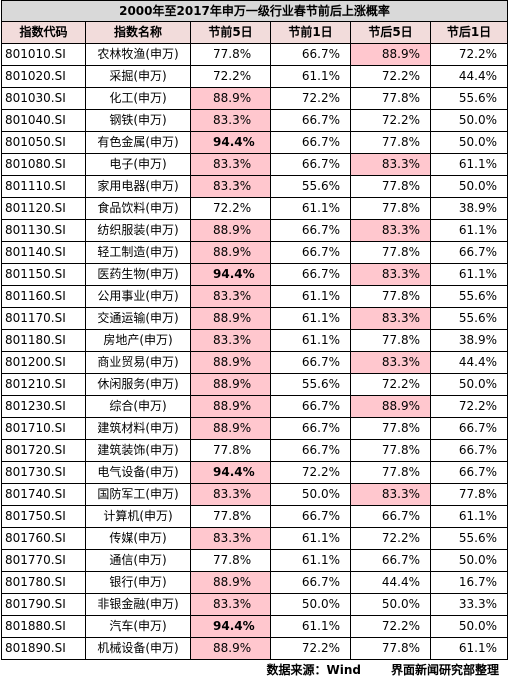 The image size is (508, 683). Describe the element at coordinates (138, 582) in the screenshot. I see `index-name-cell: 银行(申万)` at that location.